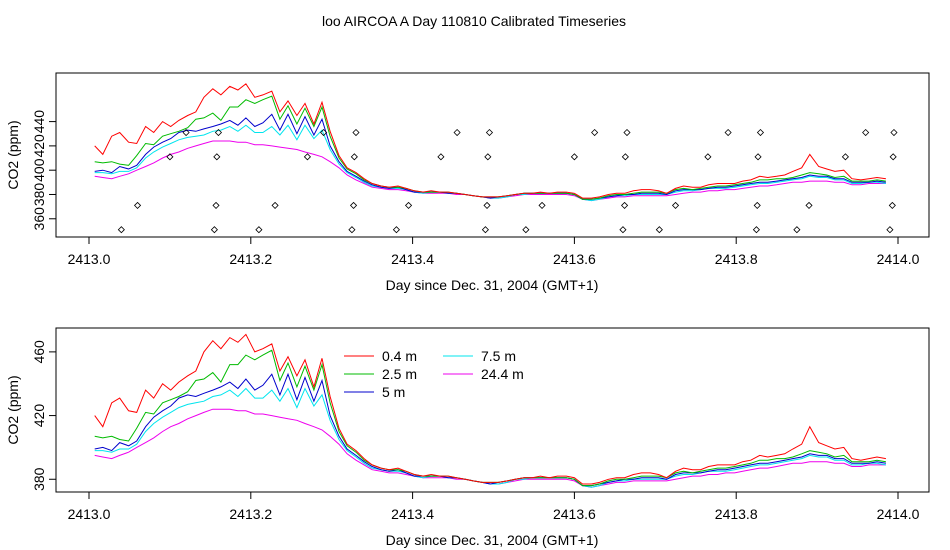  I want to click on legend-label: 0.4 m, so click(399, 356).